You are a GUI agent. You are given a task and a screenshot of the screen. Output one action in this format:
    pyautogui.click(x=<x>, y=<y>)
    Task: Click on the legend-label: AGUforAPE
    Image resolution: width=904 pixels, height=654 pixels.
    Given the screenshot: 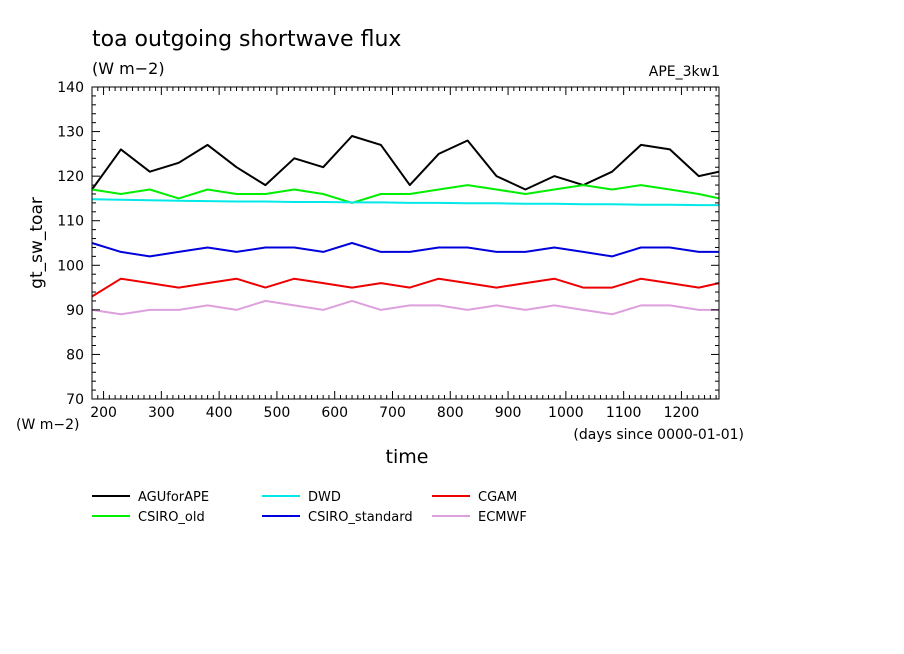 What is the action you would take?
    pyautogui.click(x=173, y=497)
    